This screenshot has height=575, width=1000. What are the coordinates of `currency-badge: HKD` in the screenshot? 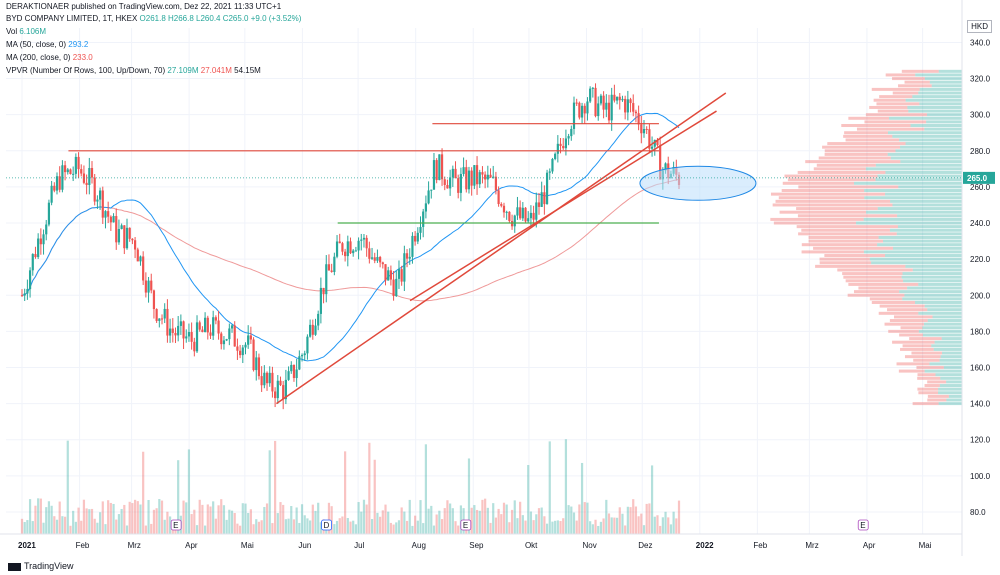 It's located at (979, 26).